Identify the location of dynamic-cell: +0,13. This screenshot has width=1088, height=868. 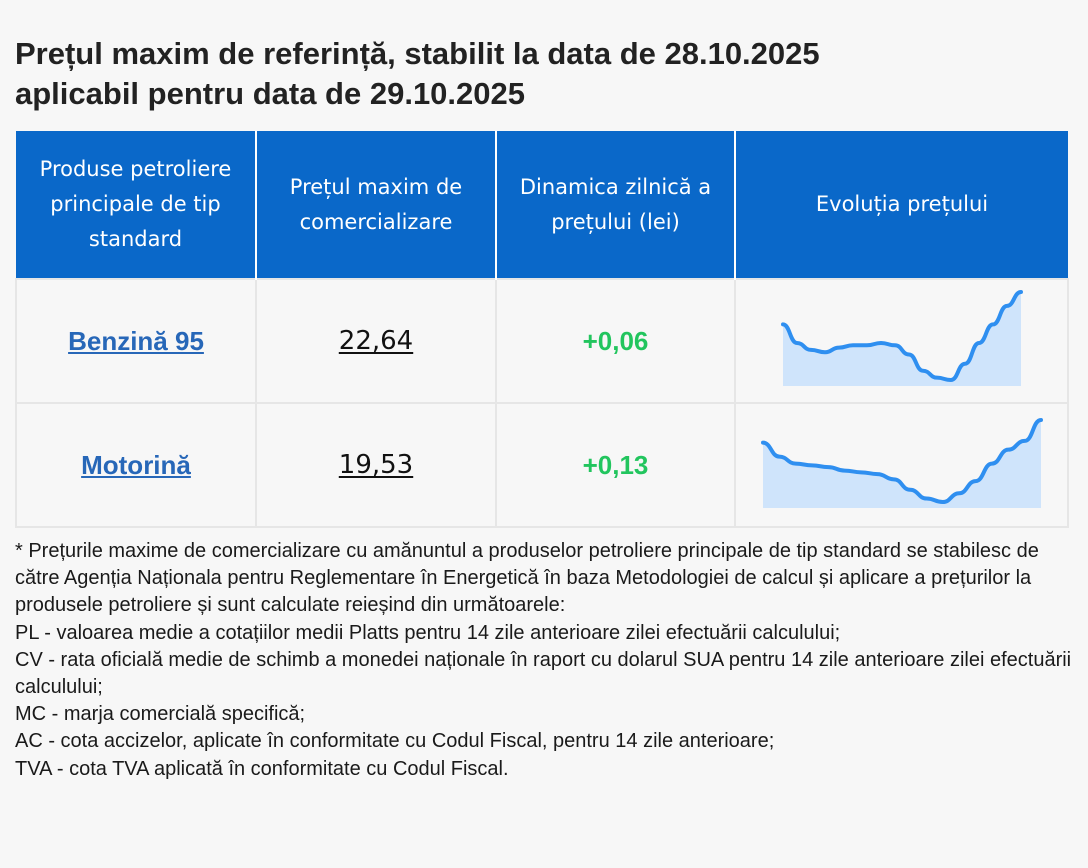
(615, 465).